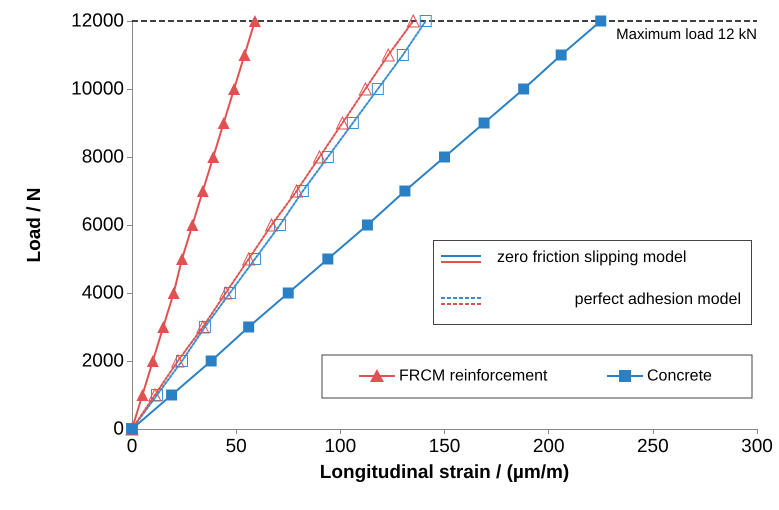  What do you see at coordinates (591, 258) in the screenshot?
I see `annotation: zero friction slipping model` at bounding box center [591, 258].